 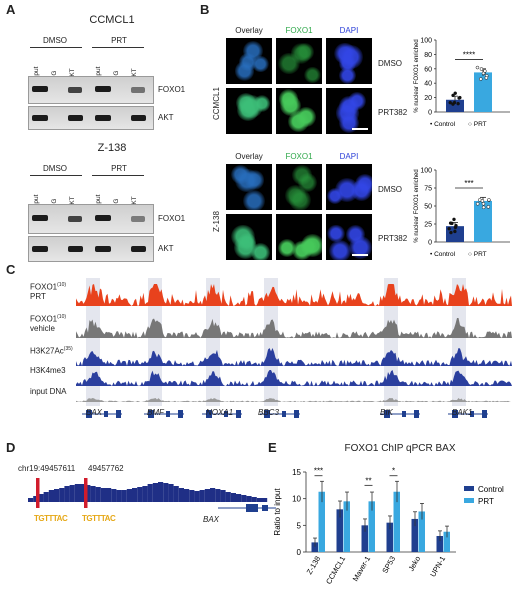 What do you see at coordinates (216, 103) in the screenshot?
I see `micro-cell-line-ccmcl1: CCMCL1` at bounding box center [216, 103].